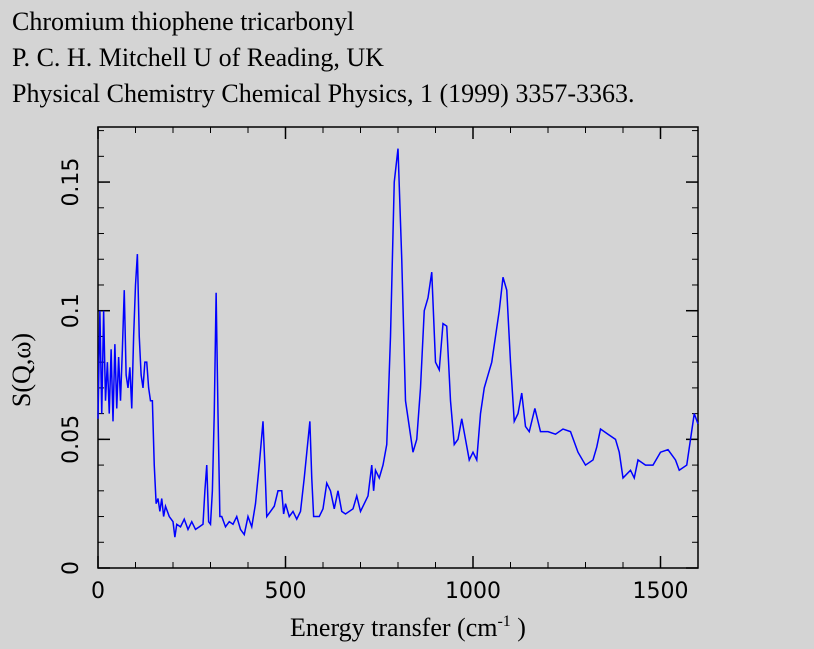  What do you see at coordinates (661, 591) in the screenshot?
I see `x-tick-label: 1500` at bounding box center [661, 591].